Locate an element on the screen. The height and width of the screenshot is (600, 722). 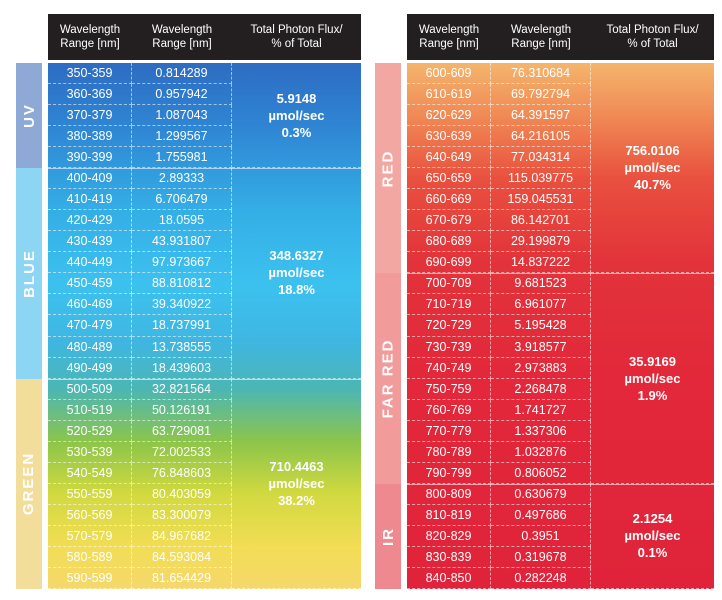
band-far-red: FAR RED is located at coordinates (388, 378).